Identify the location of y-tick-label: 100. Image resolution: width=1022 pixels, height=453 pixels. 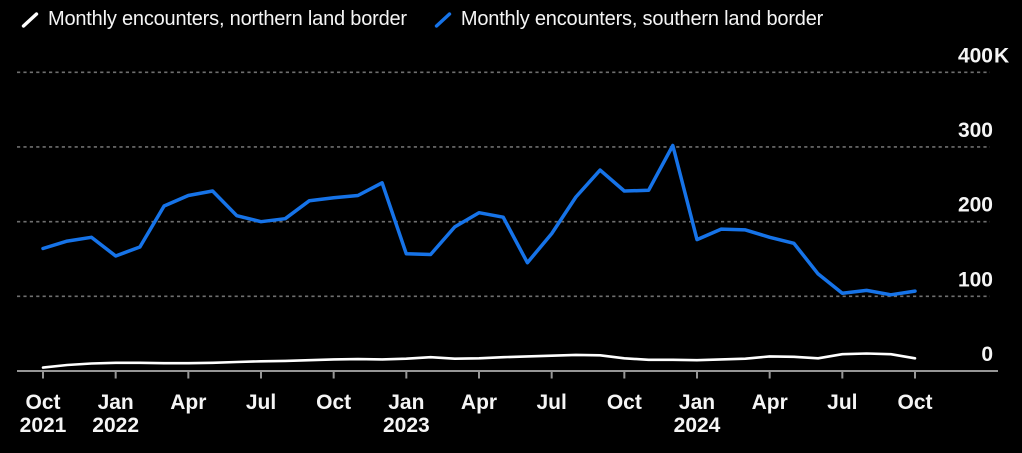
(975, 279).